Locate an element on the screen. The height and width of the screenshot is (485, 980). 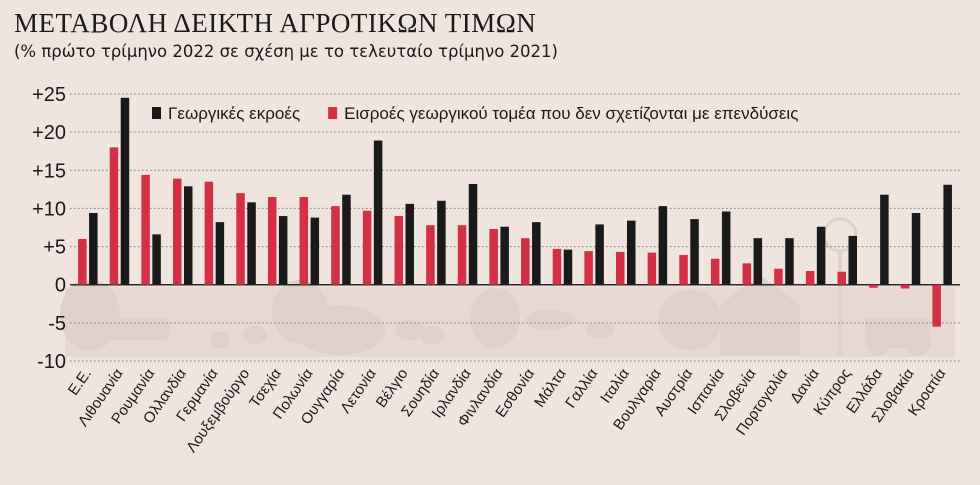
y-axis-ticks: +25 +20 +15 +10 +5 0 -5 -10 is located at coordinates (49, 228).